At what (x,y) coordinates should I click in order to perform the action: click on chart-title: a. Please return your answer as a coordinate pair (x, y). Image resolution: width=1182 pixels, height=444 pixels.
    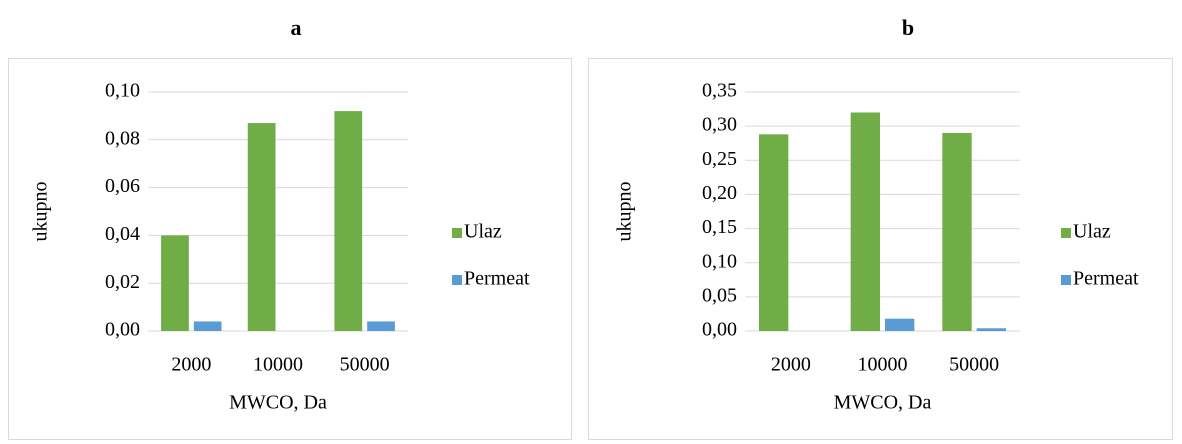
    Looking at the image, I should click on (296, 27).